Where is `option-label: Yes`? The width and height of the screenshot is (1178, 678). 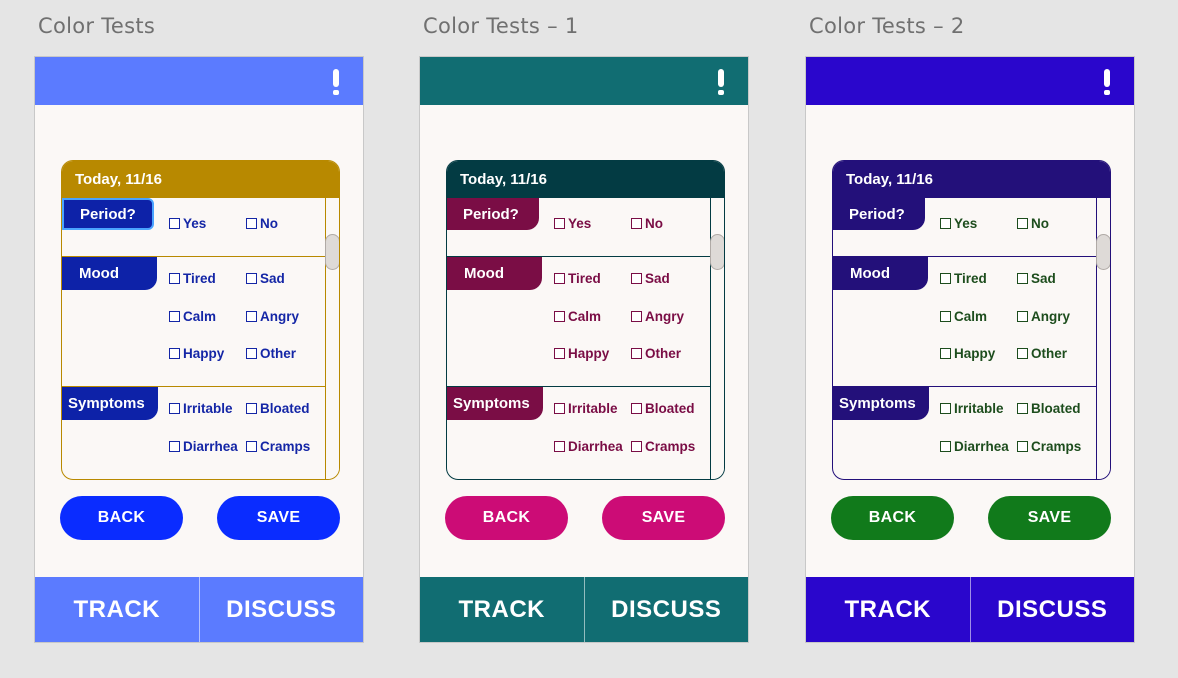
option-label: Yes is located at coordinates (195, 223).